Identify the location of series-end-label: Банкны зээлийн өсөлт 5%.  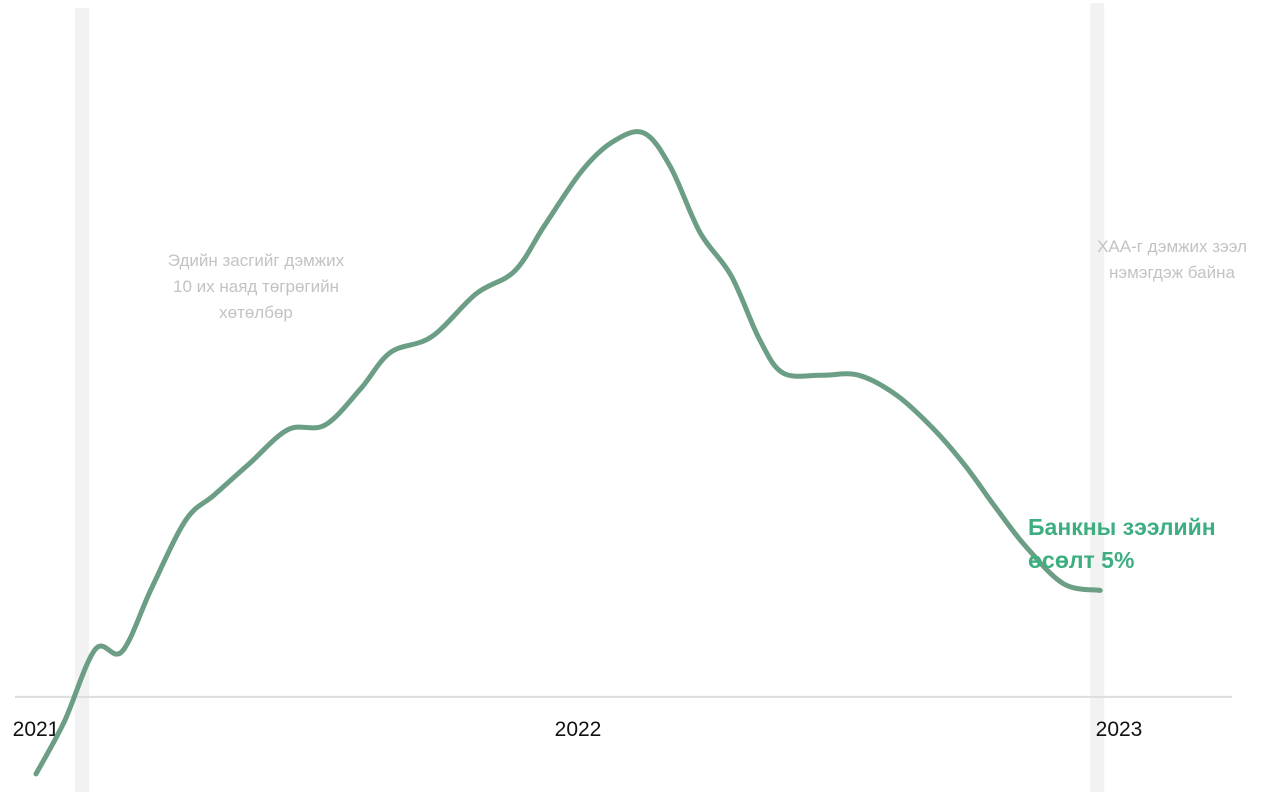
(1122, 543).